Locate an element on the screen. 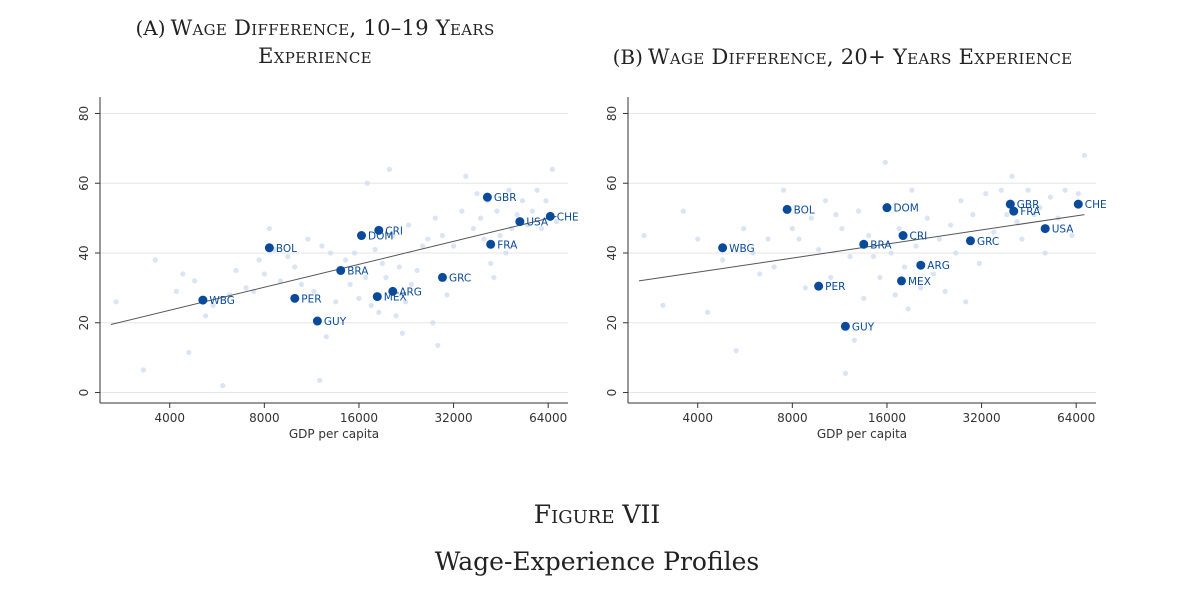 This screenshot has height=597, width=1194. chart-a-point-label-guy: GUY is located at coordinates (335, 322).